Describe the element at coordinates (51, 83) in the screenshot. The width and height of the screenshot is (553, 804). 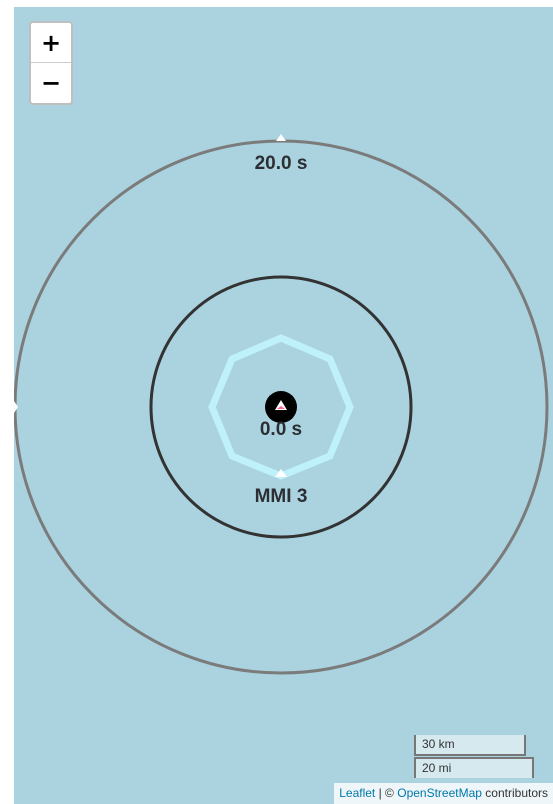
I see `zoom-out-button: −` at that location.